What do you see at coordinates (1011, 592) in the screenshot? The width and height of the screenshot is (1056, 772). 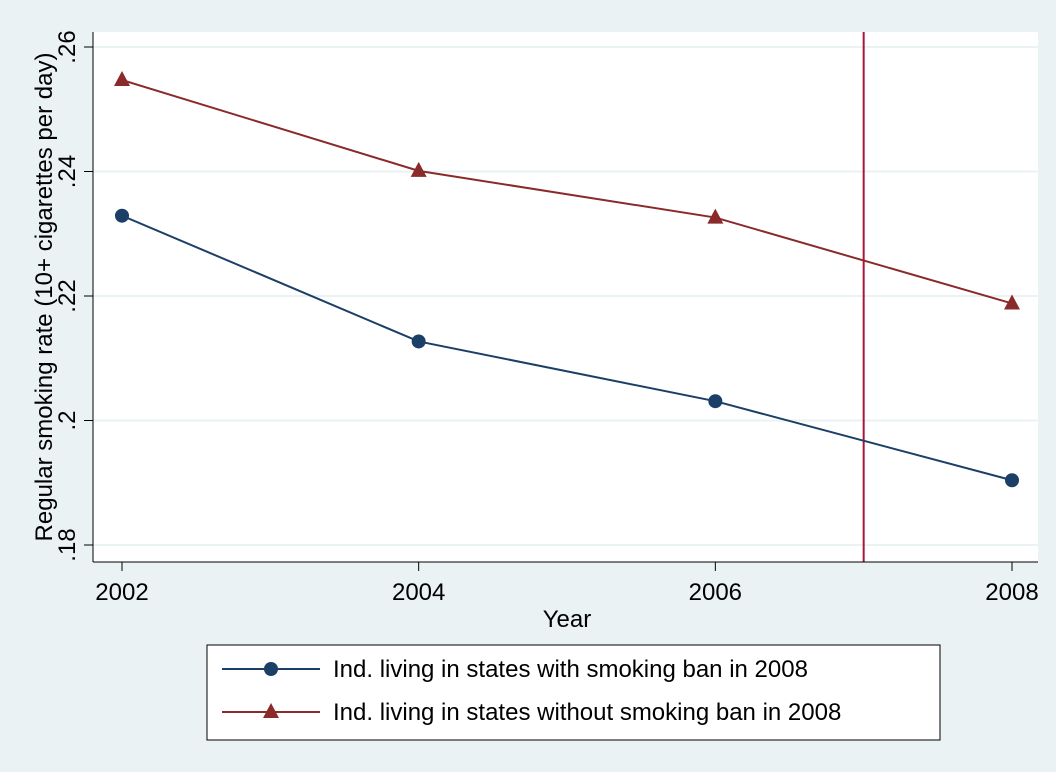 I see `x-tick-label: 2008` at bounding box center [1011, 592].